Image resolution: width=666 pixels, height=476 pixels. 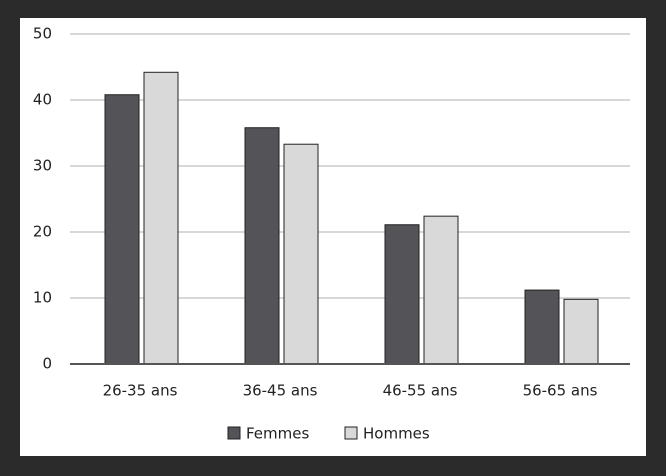 I want to click on x-tick-label: 46-55 ans, so click(x=420, y=391).